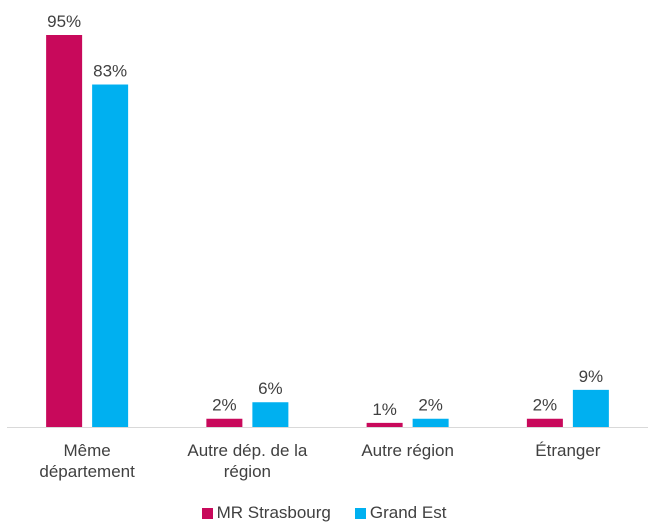 This screenshot has width=648, height=526. I want to click on x-tick-label: Autre dép. de la région, so click(247, 461).